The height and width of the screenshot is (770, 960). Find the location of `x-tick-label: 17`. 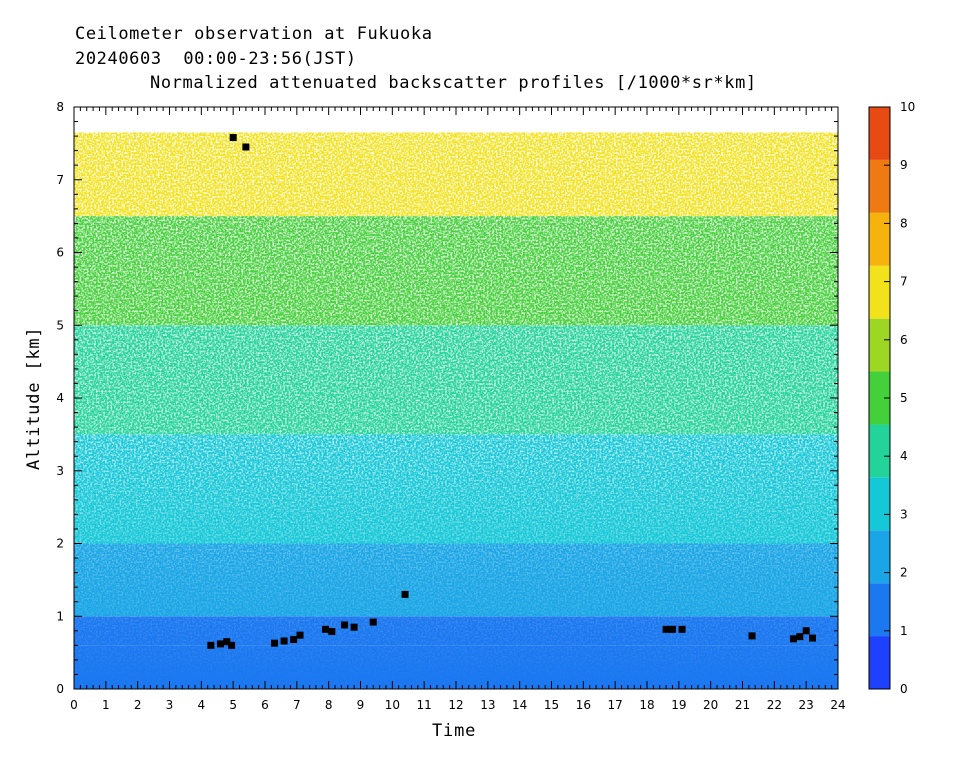

x-tick-label: 17 is located at coordinates (615, 705).